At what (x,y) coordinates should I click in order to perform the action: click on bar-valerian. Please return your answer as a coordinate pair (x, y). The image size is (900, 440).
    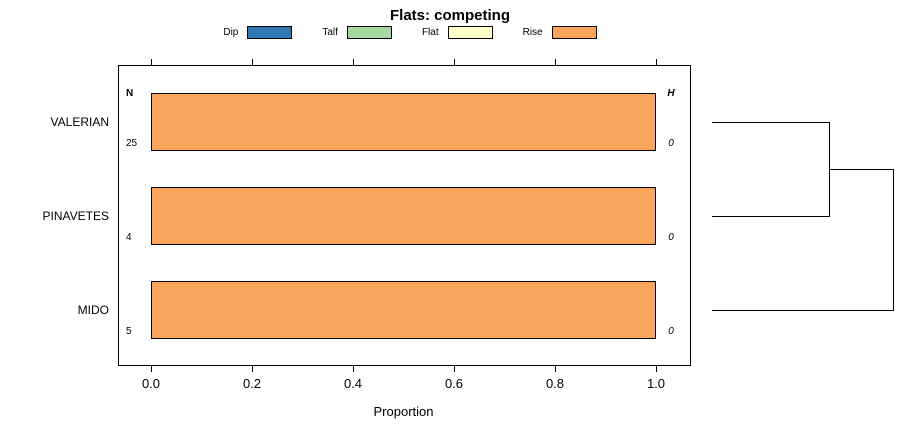
    Looking at the image, I should click on (403, 122).